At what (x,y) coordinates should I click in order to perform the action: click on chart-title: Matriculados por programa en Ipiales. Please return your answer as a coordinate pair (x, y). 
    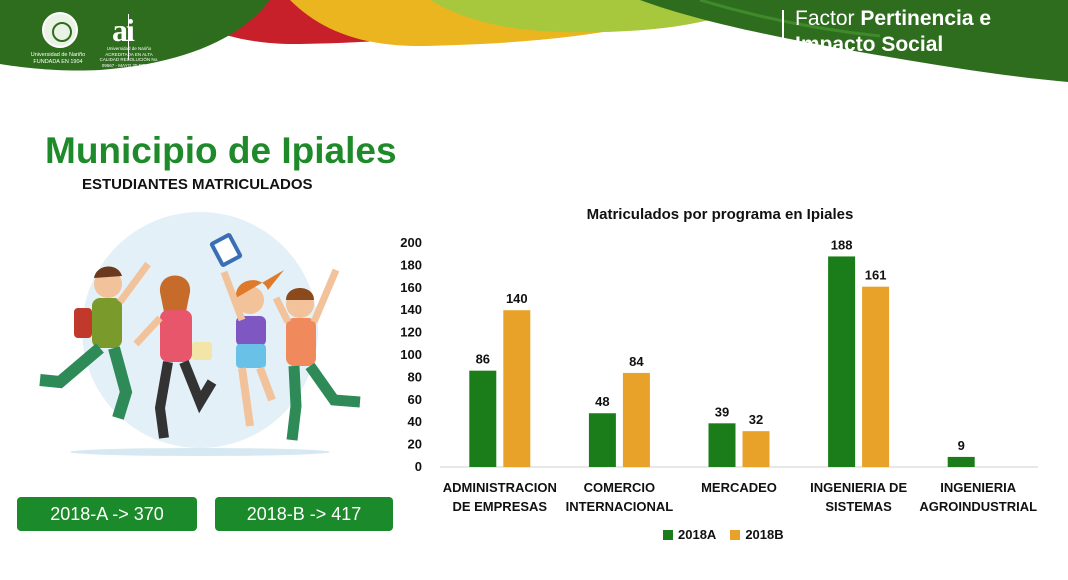
    Looking at the image, I should click on (720, 214).